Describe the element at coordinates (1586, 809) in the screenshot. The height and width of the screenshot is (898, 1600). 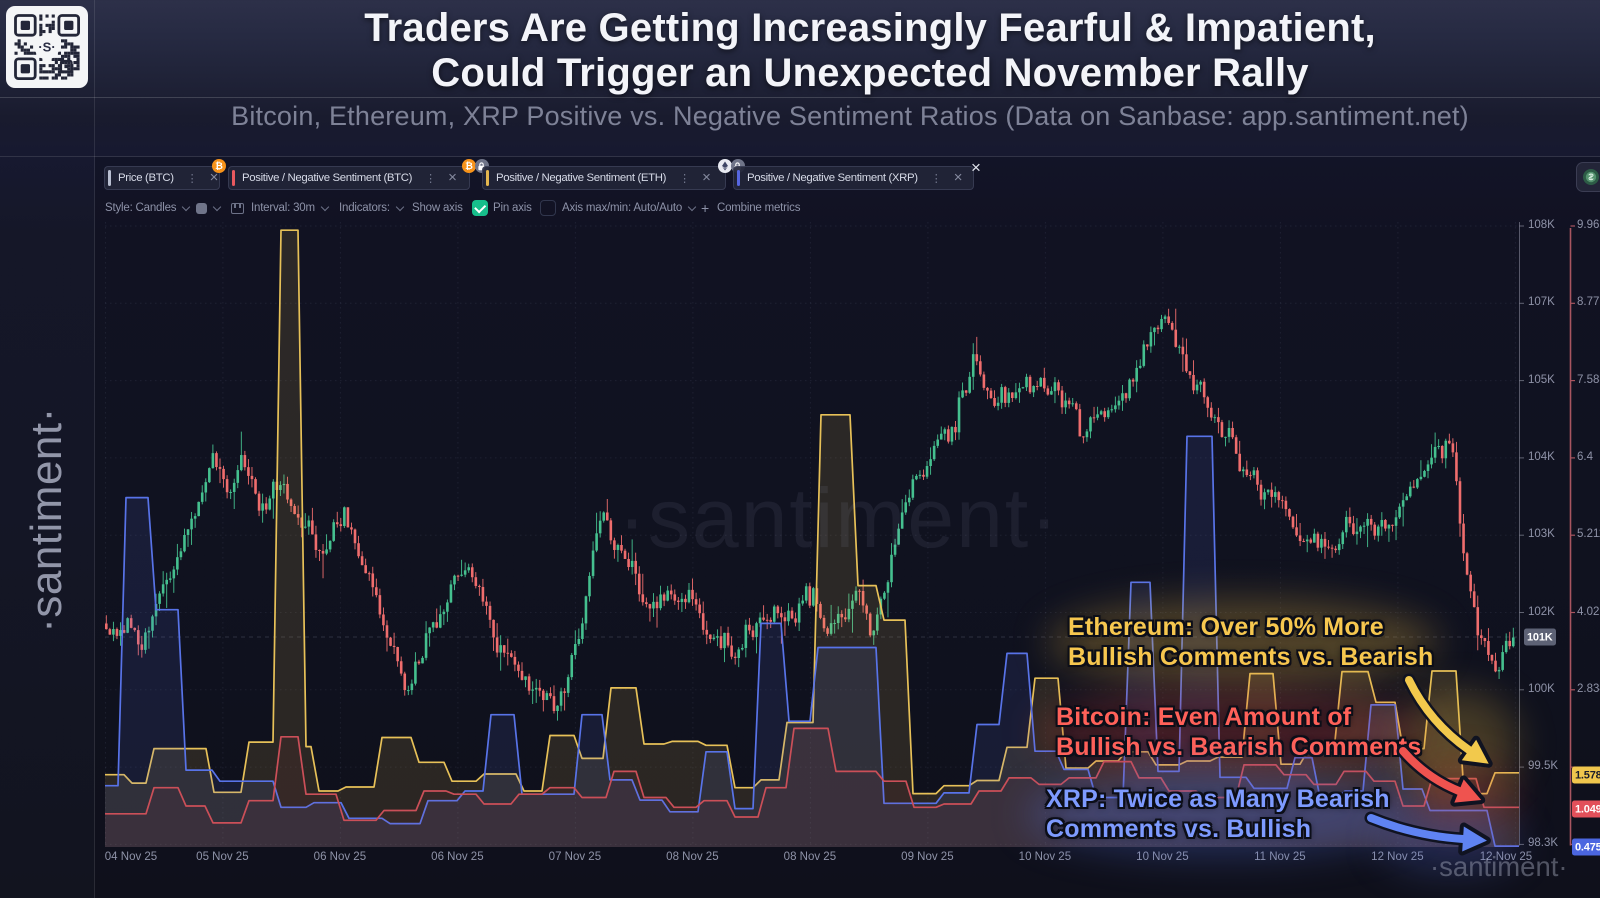
I see `current-sentiment-badge-btc: 1.049` at that location.